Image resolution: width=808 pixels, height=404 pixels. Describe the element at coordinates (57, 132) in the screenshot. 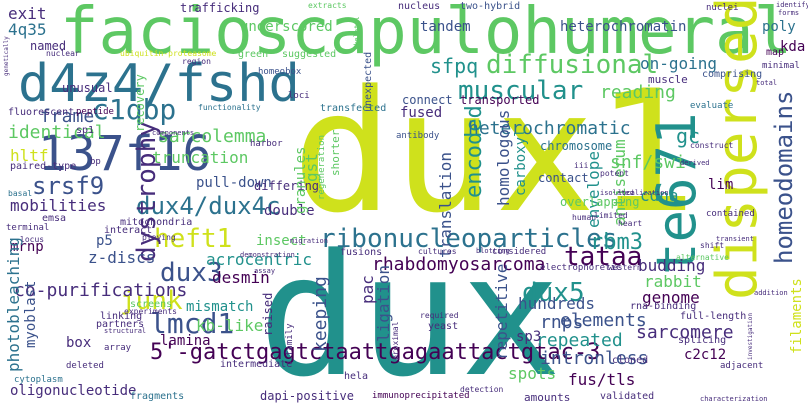

I see `word-identical: identical` at that location.